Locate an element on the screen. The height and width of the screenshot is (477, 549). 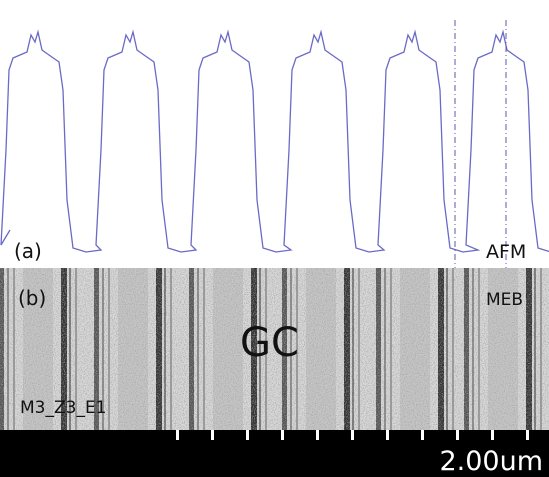
scale-label: 2.00um is located at coordinates (491, 461).